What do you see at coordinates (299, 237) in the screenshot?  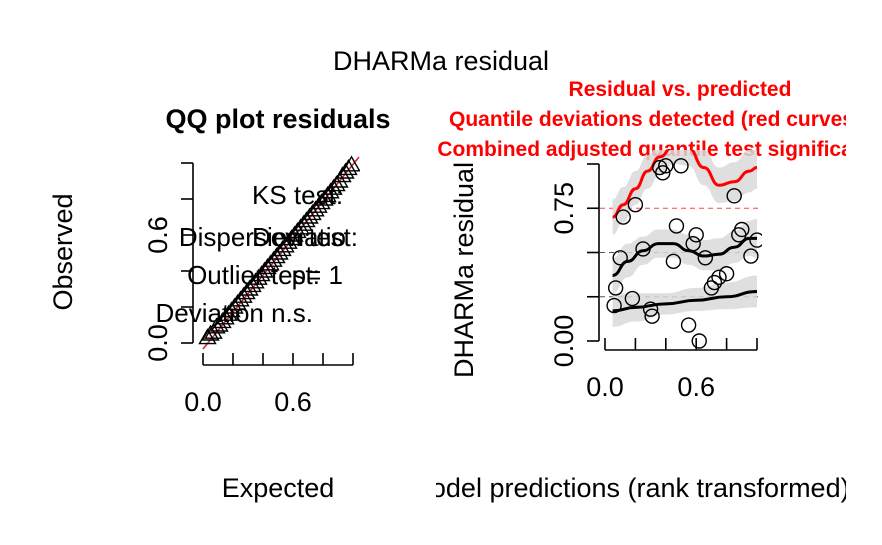 I see `qq-annotation-1: Deviatio` at bounding box center [299, 237].